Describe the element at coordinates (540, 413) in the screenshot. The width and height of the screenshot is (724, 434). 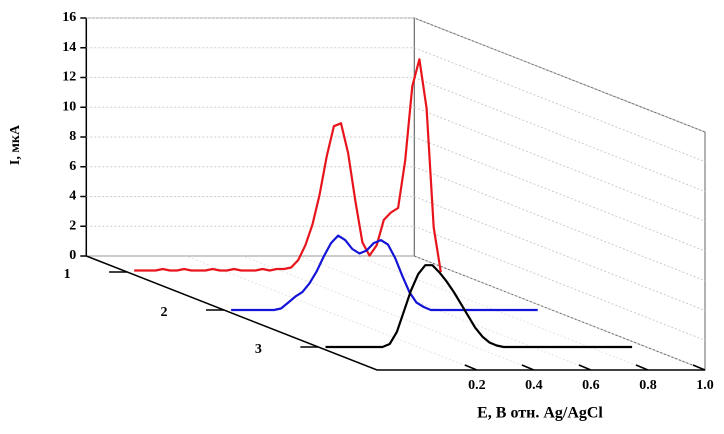
I see `x-axis-title: E, В отн. Ag/AgCl` at that location.